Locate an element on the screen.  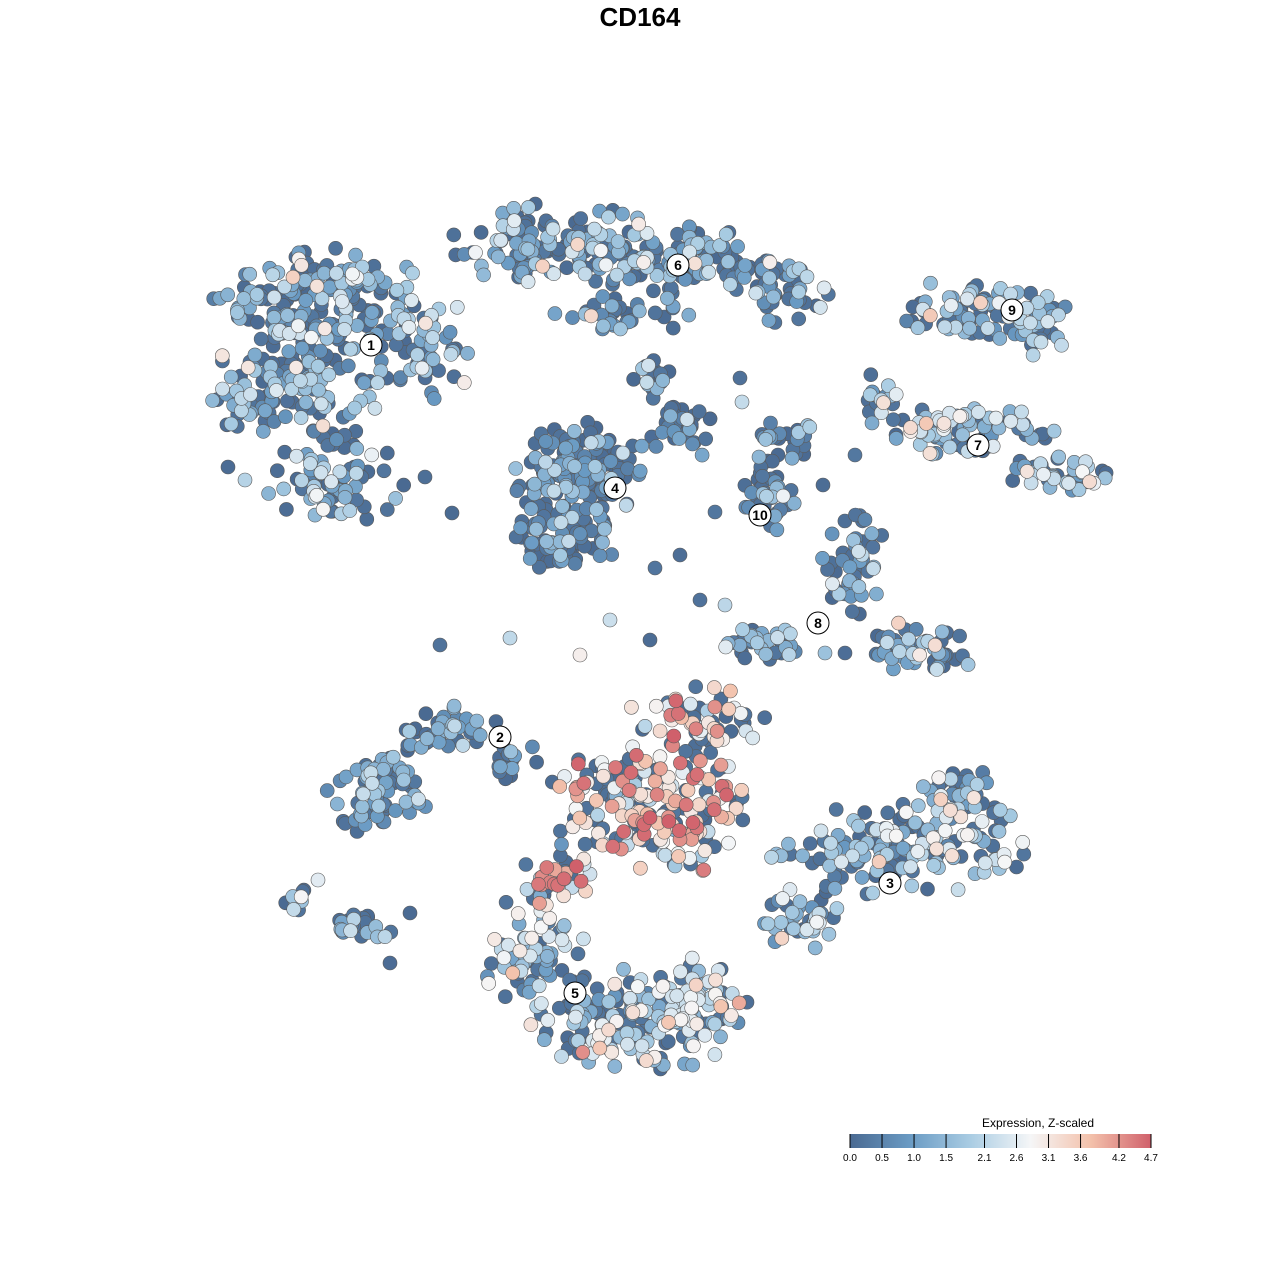
cluster-label-text: 6 is located at coordinates (678, 265).